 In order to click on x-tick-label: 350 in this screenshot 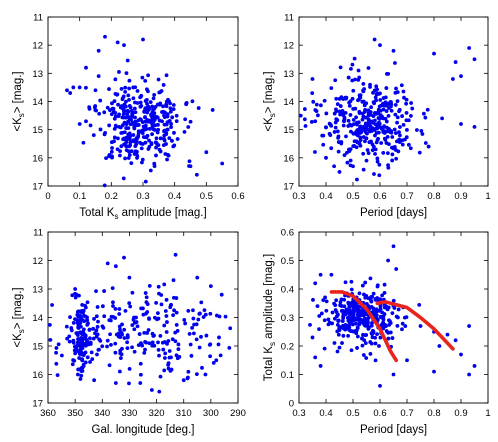, I will do `click(75, 413)`.